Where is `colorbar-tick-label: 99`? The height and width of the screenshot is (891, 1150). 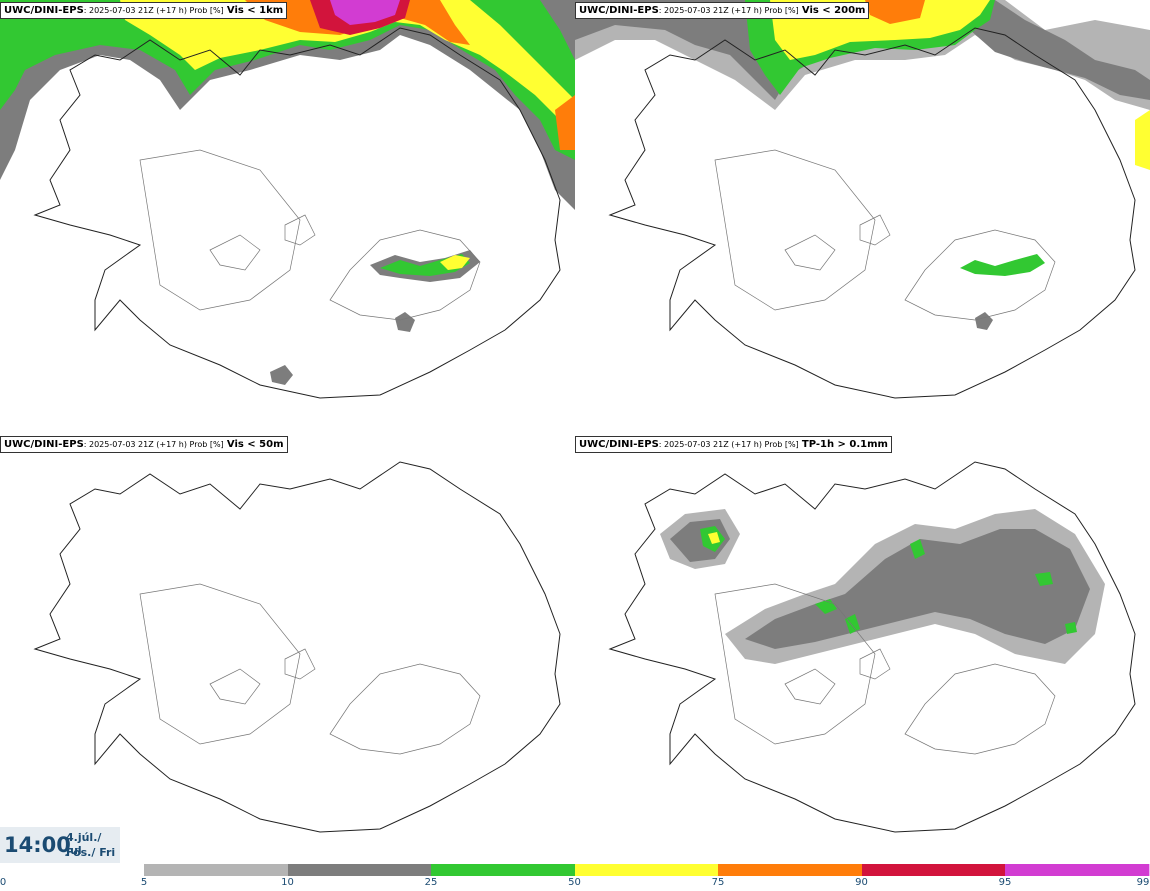 colorbar-tick-label: 99 is located at coordinates (1143, 882).